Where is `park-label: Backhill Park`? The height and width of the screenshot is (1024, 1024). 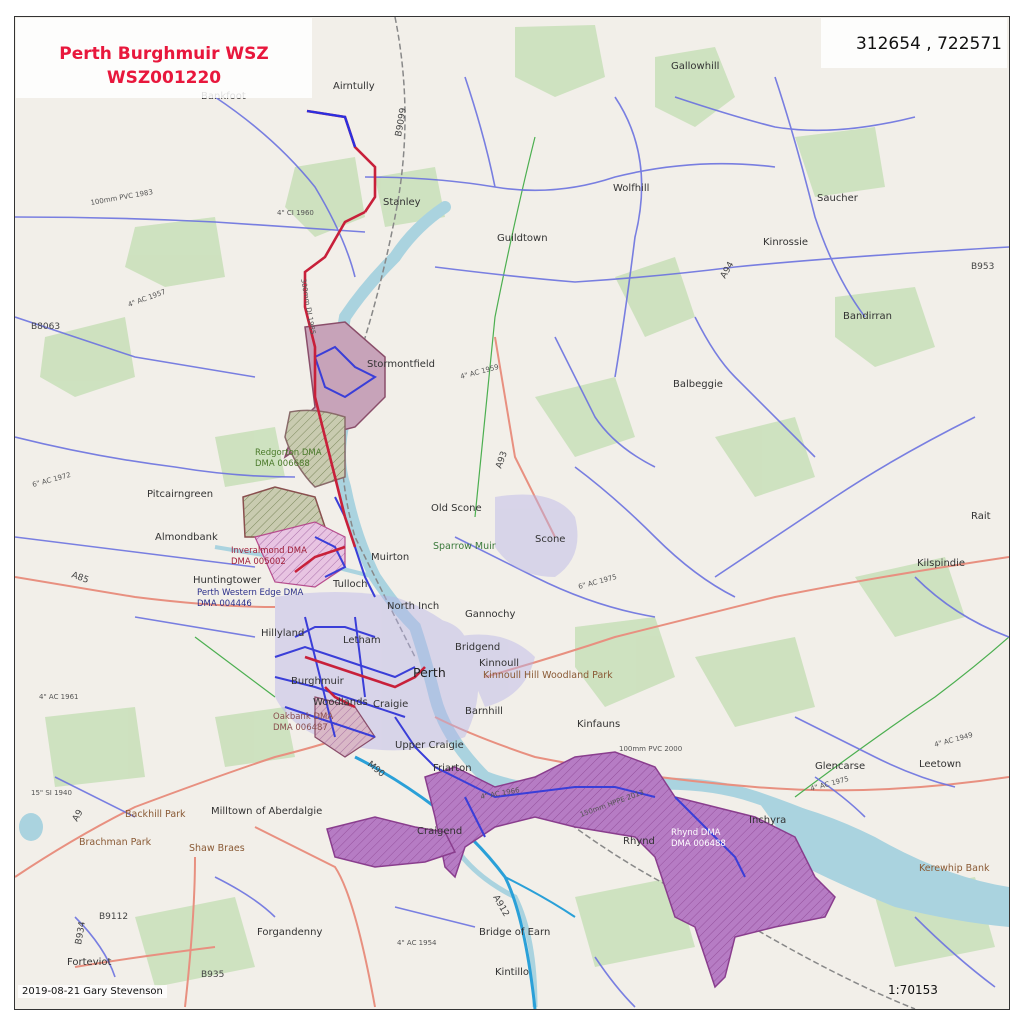
park-label: Backhill Park is located at coordinates (155, 814).